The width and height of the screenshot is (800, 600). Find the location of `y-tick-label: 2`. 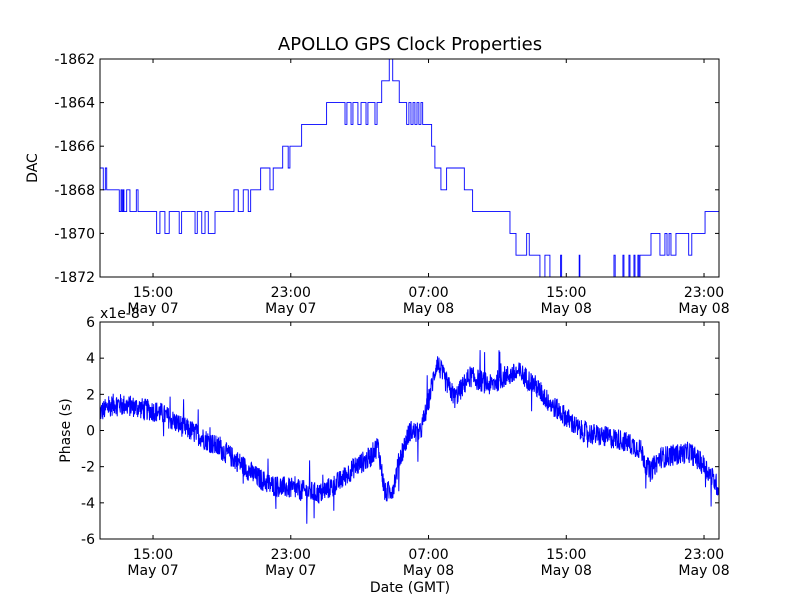

y-tick-label: 2 is located at coordinates (90, 395).